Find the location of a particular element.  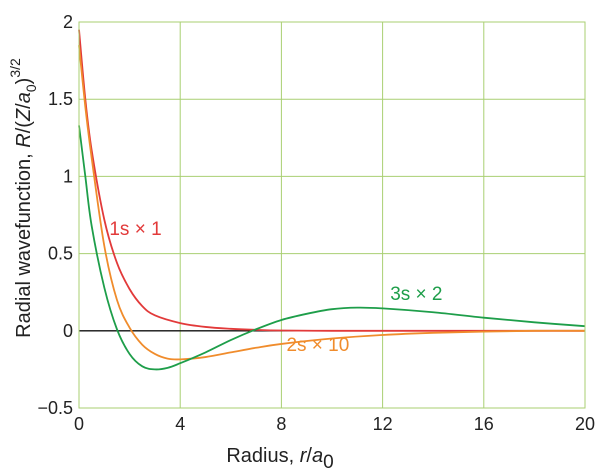

y-tick-label: 2 is located at coordinates (68, 22).